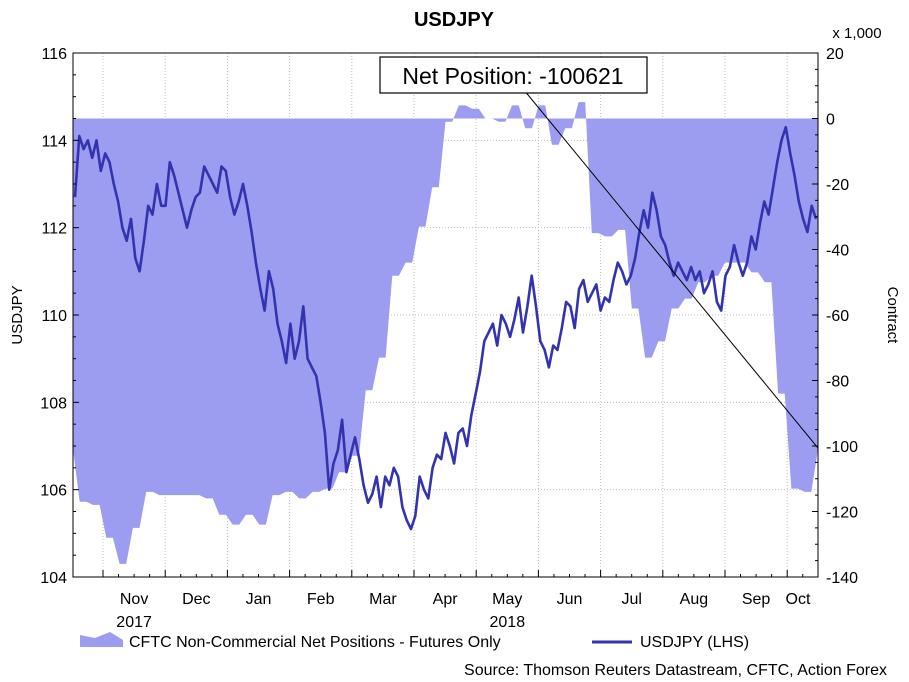 This screenshot has width=909, height=682. Describe the element at coordinates (508, 622) in the screenshot. I see `x-year-label: 2018` at that location.